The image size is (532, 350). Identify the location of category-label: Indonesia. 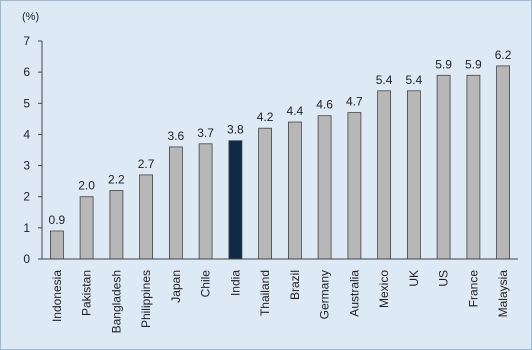
(57, 296).